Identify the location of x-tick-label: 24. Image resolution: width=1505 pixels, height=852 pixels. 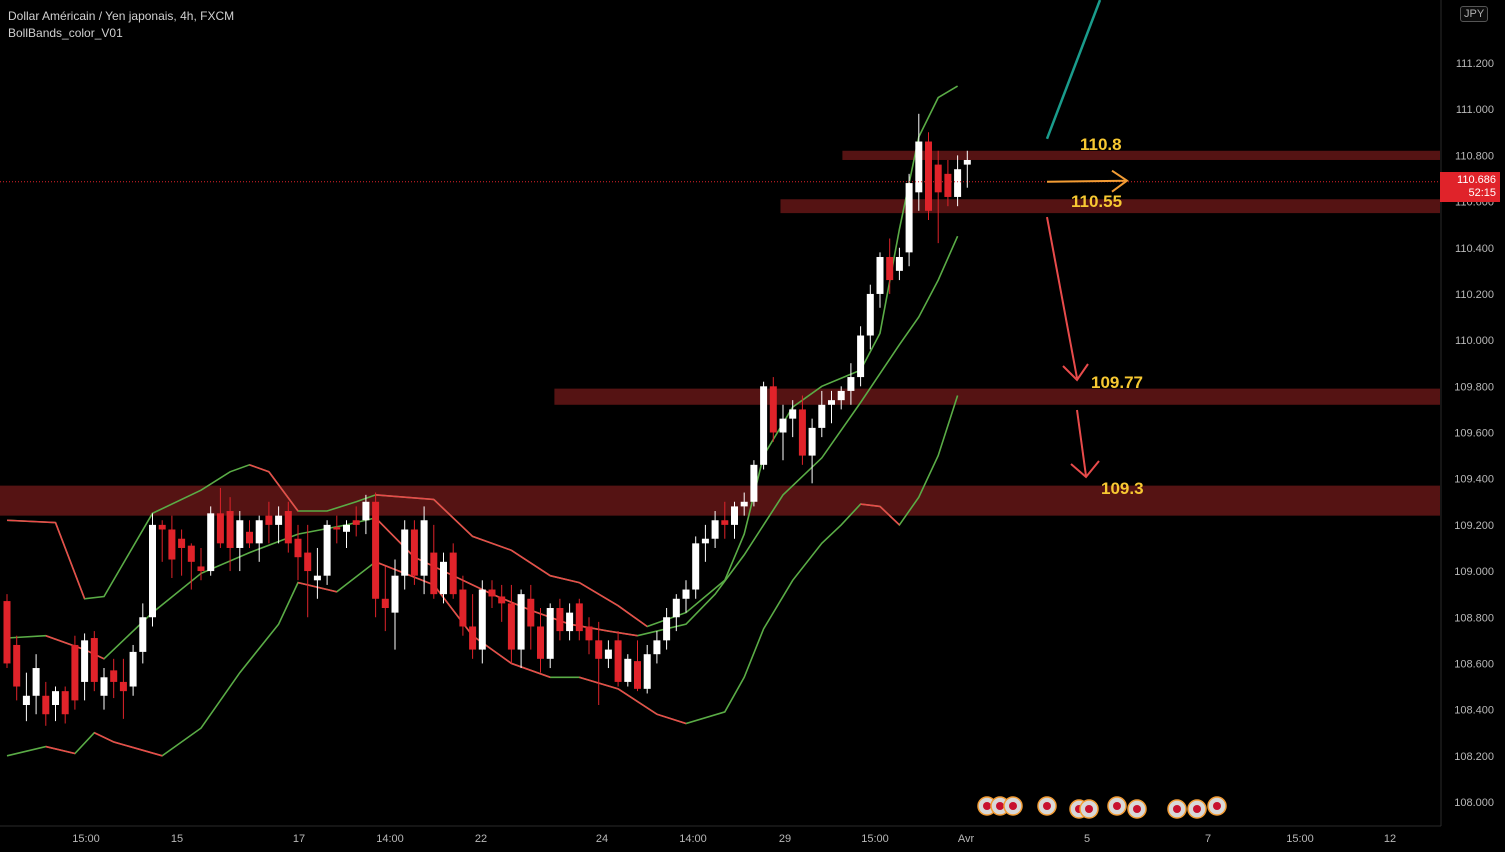
(602, 839).